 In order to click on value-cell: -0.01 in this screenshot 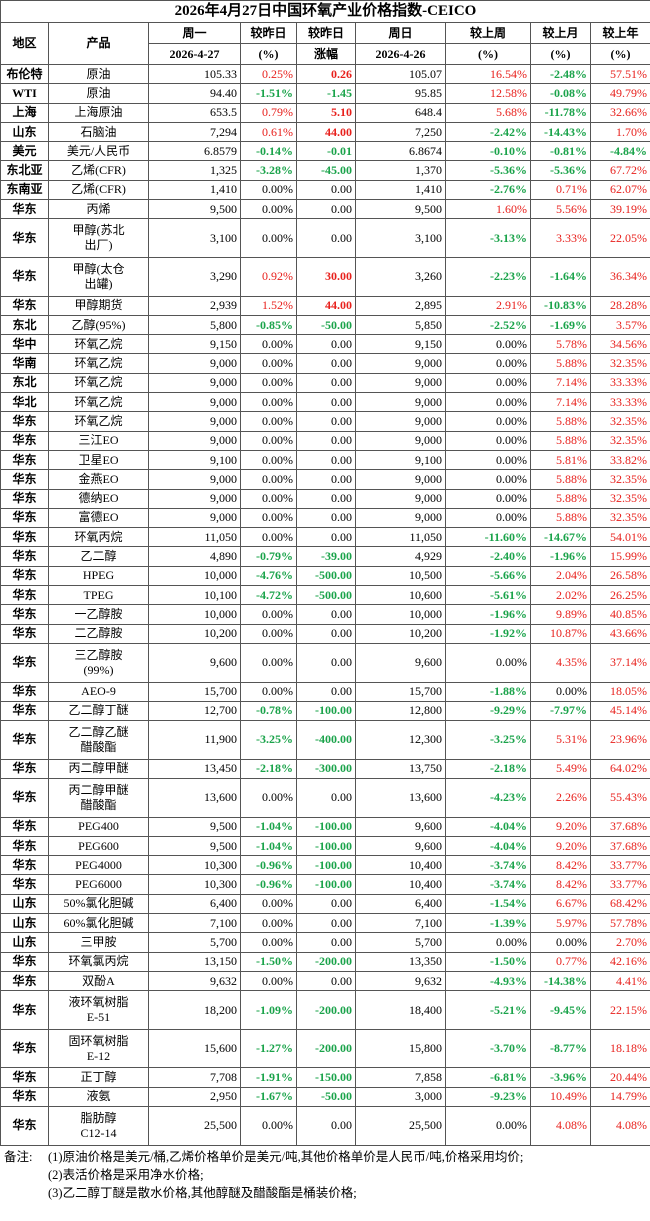, I will do `click(326, 151)`.